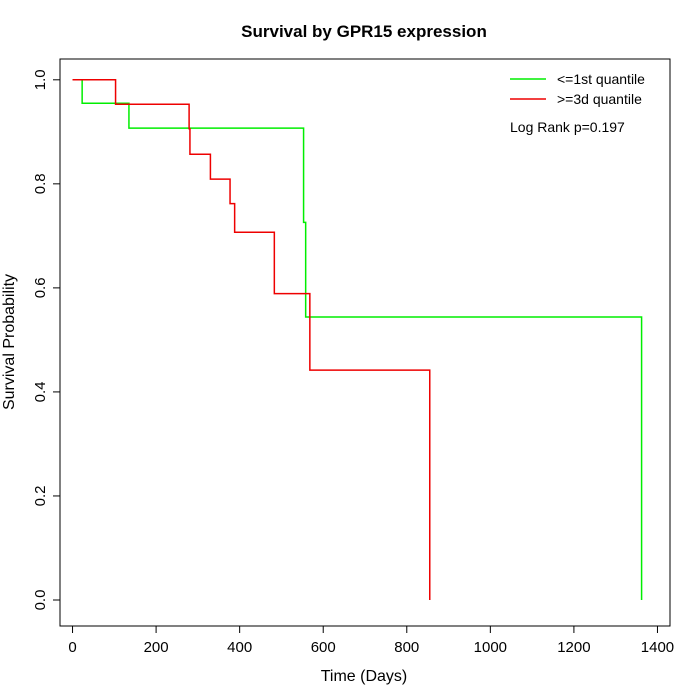 The height and width of the screenshot is (700, 700). Describe the element at coordinates (40, 287) in the screenshot. I see `y-tick-label: 0.6` at that location.